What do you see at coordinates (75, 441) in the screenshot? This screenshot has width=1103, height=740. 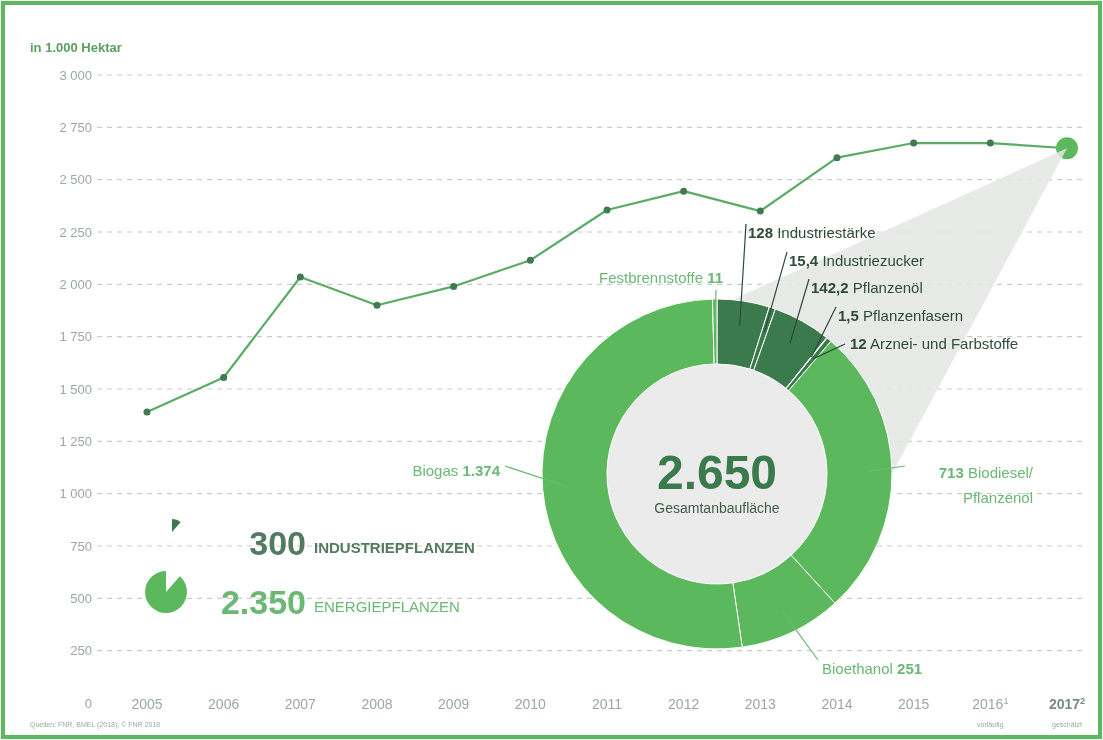 I see `y-tick-label: 1 250` at bounding box center [75, 441].